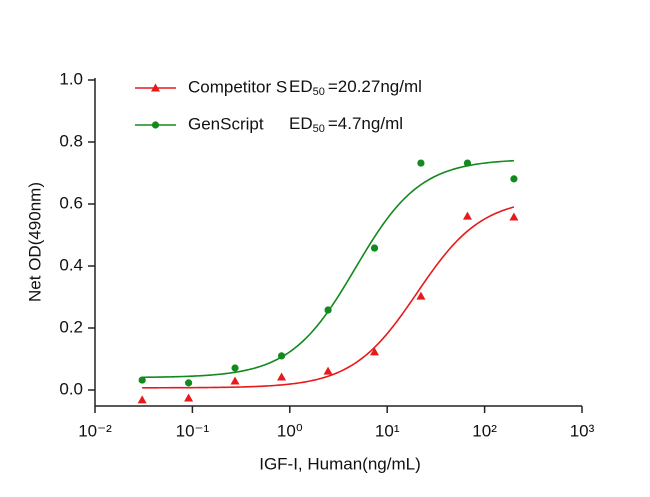 This screenshot has height=497, width=650. What do you see at coordinates (71, 388) in the screenshot?
I see `y-tick-label: 0.0` at bounding box center [71, 388].